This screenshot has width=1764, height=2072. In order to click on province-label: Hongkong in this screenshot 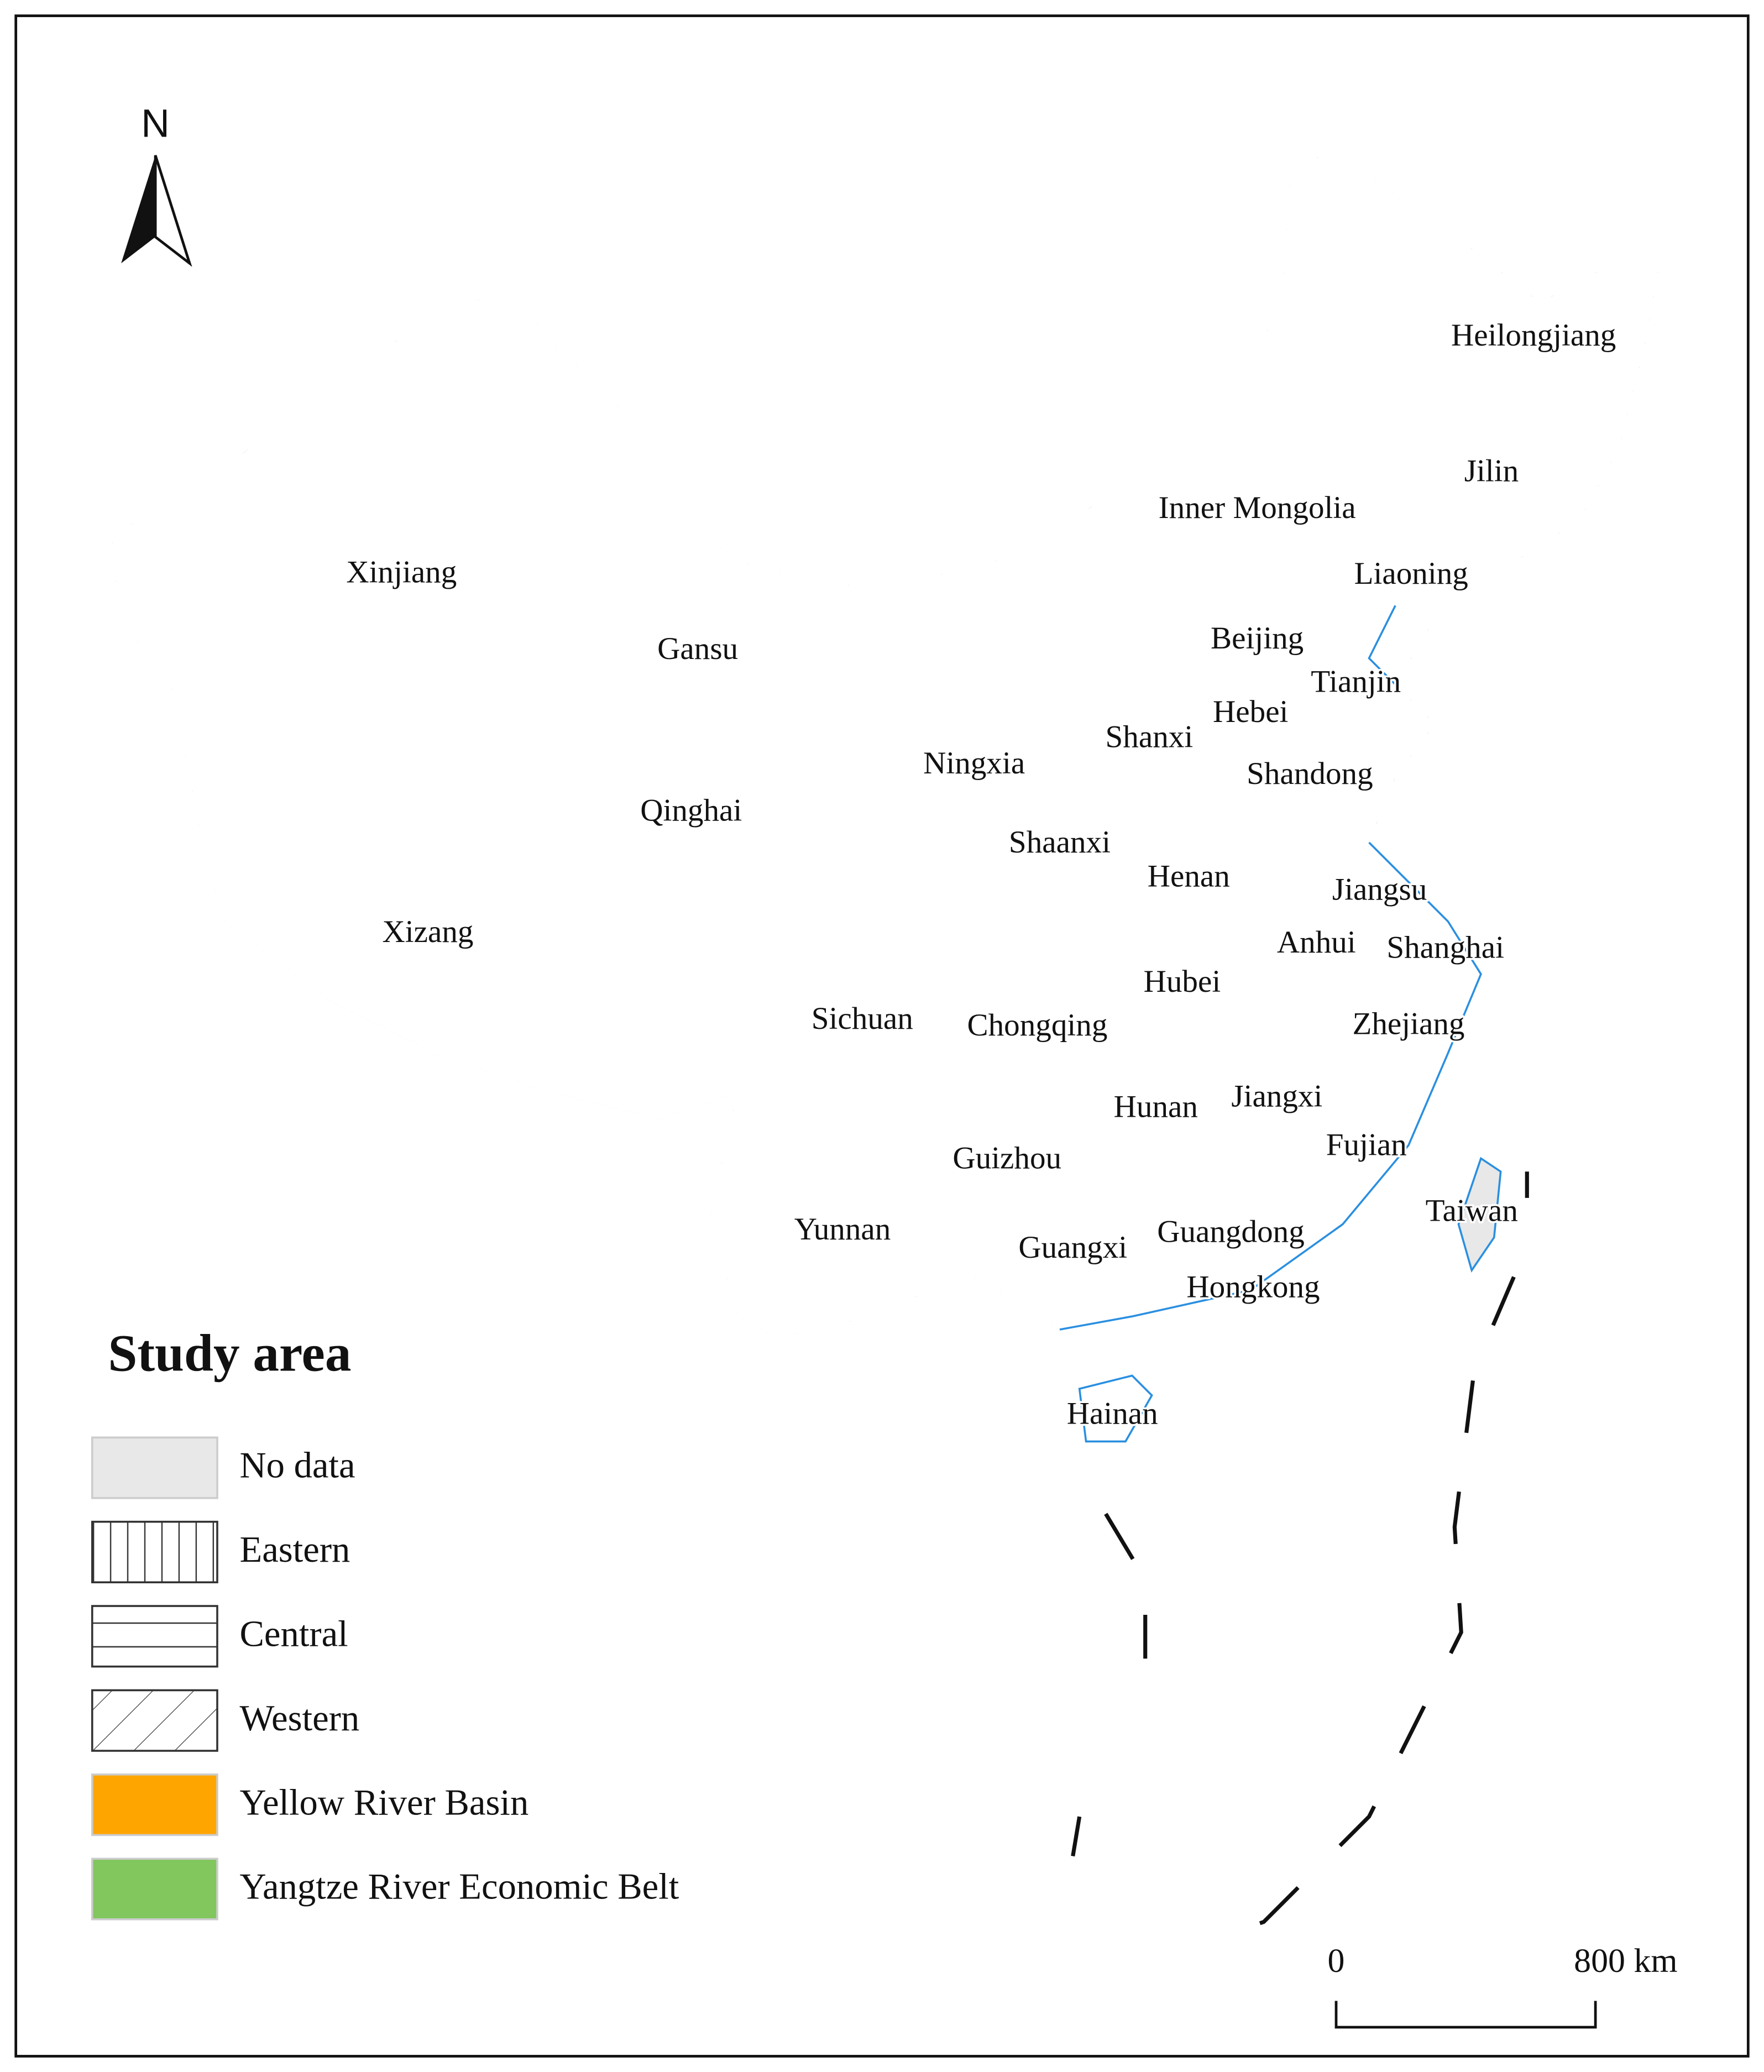, I will do `click(1253, 1287)`.